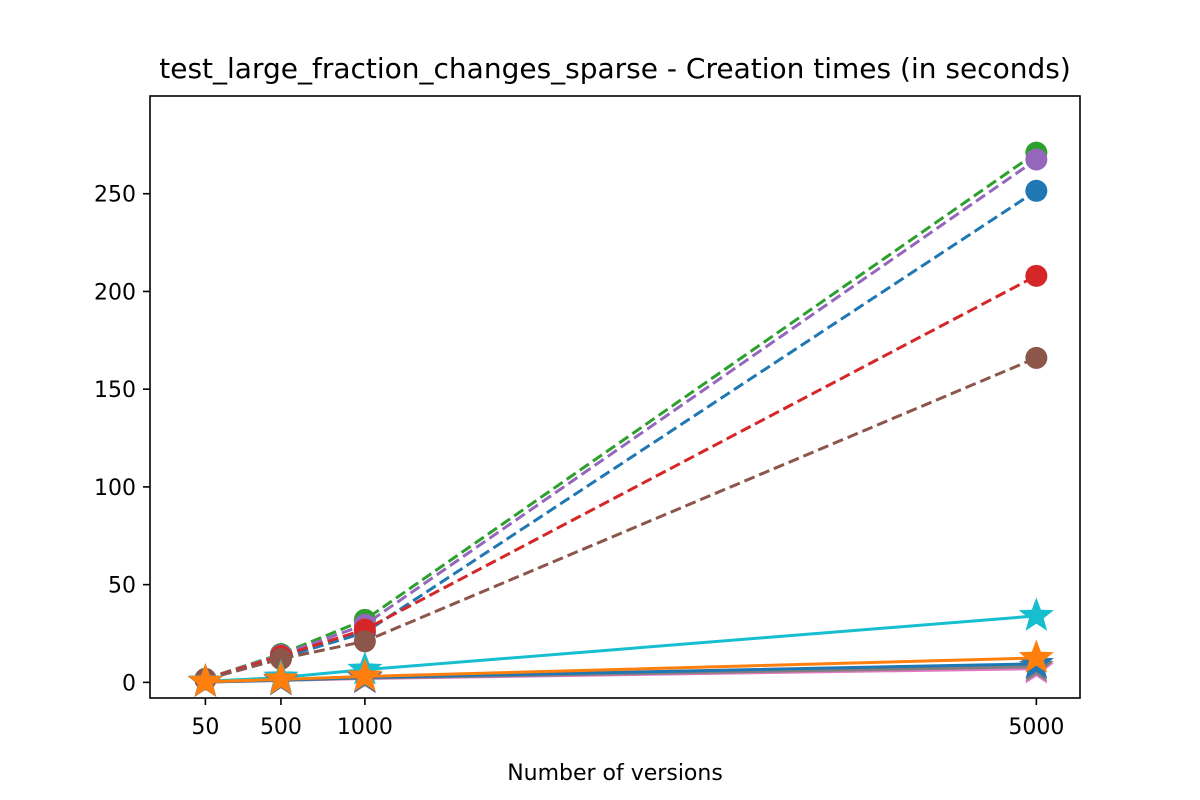 This screenshot has height=800, width=1200. Describe the element at coordinates (122, 439) in the screenshot. I see `y-axis-ticks: 0 50 100 150 200 250` at that location.